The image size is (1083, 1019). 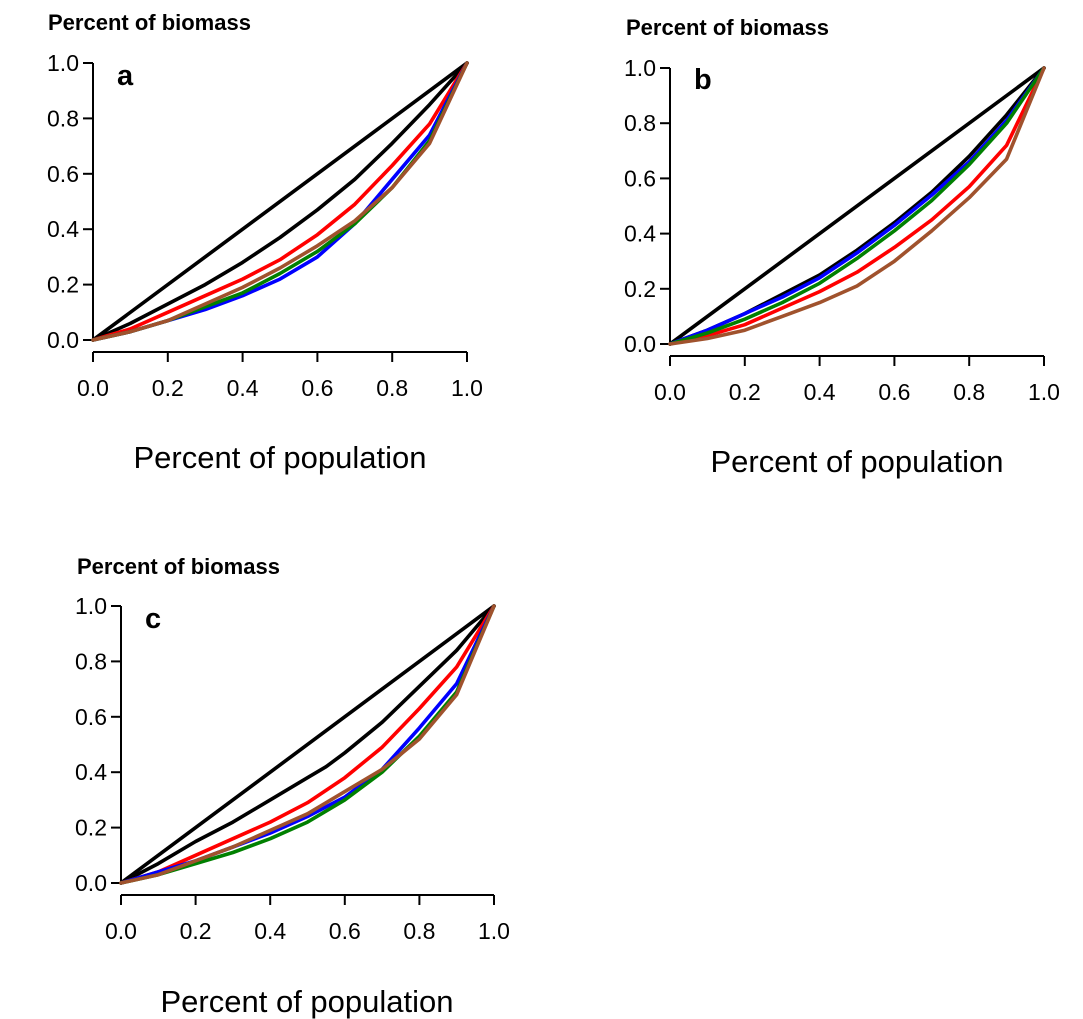 What do you see at coordinates (703, 80) in the screenshot?
I see `panel-label: b` at bounding box center [703, 80].